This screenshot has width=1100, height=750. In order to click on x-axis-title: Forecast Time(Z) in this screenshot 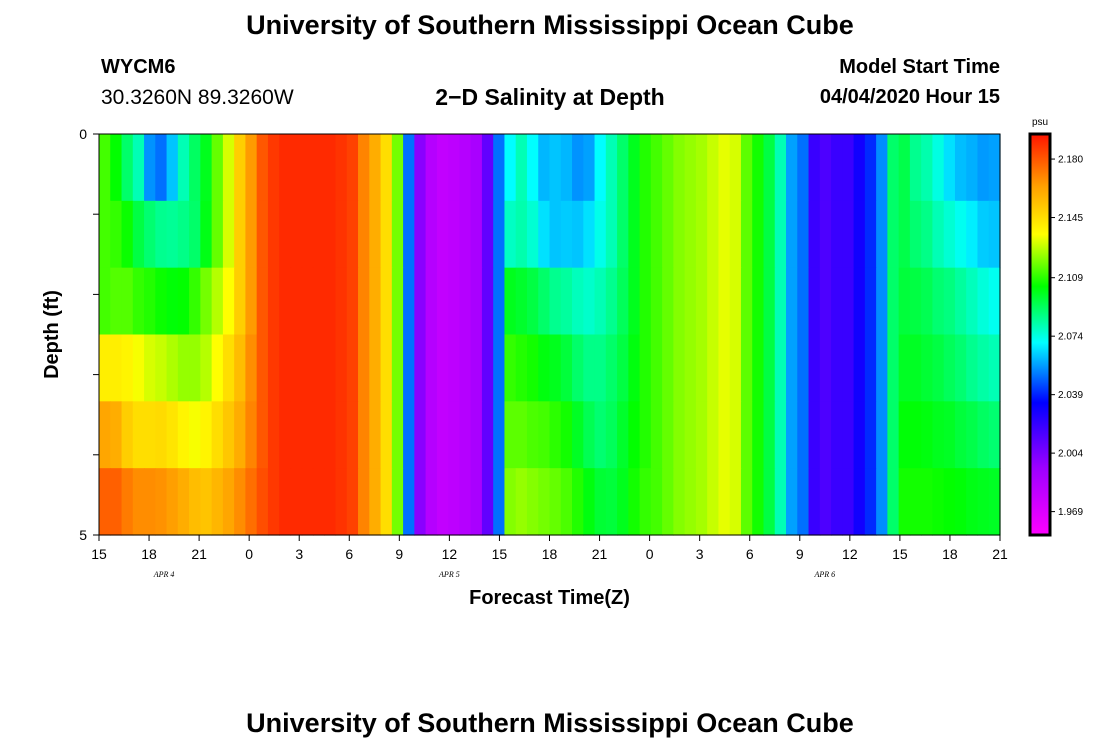, I will do `click(549, 598)`.